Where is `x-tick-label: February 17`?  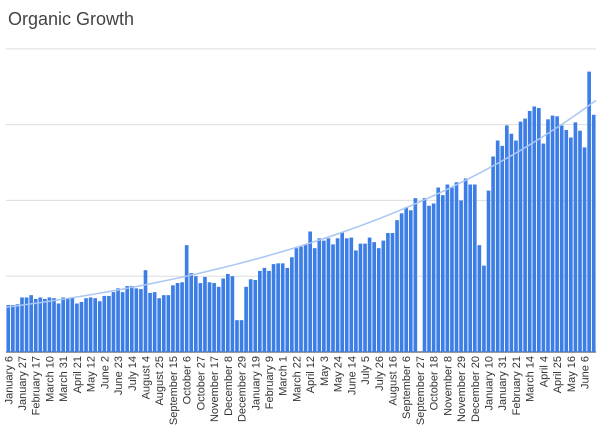
x-tick-label: February 17 is located at coordinates (37, 385).